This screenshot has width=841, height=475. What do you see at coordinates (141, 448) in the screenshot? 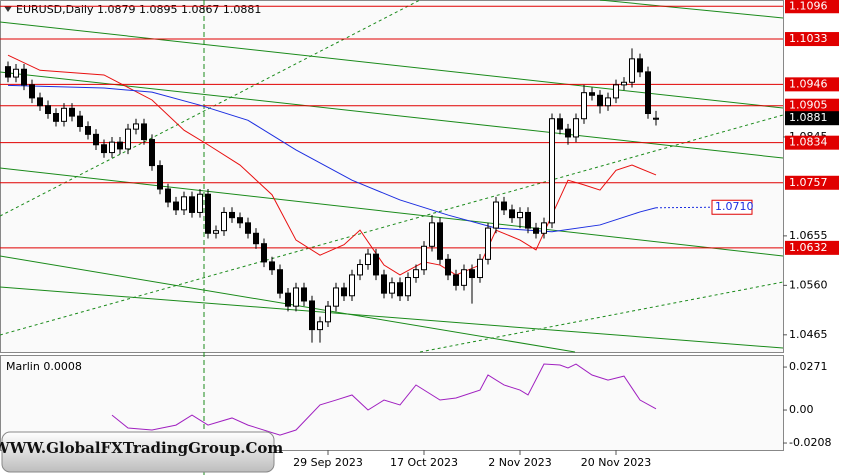
I see `watermark: WWW.GlobalFXTradingGroup.Com` at bounding box center [141, 448].